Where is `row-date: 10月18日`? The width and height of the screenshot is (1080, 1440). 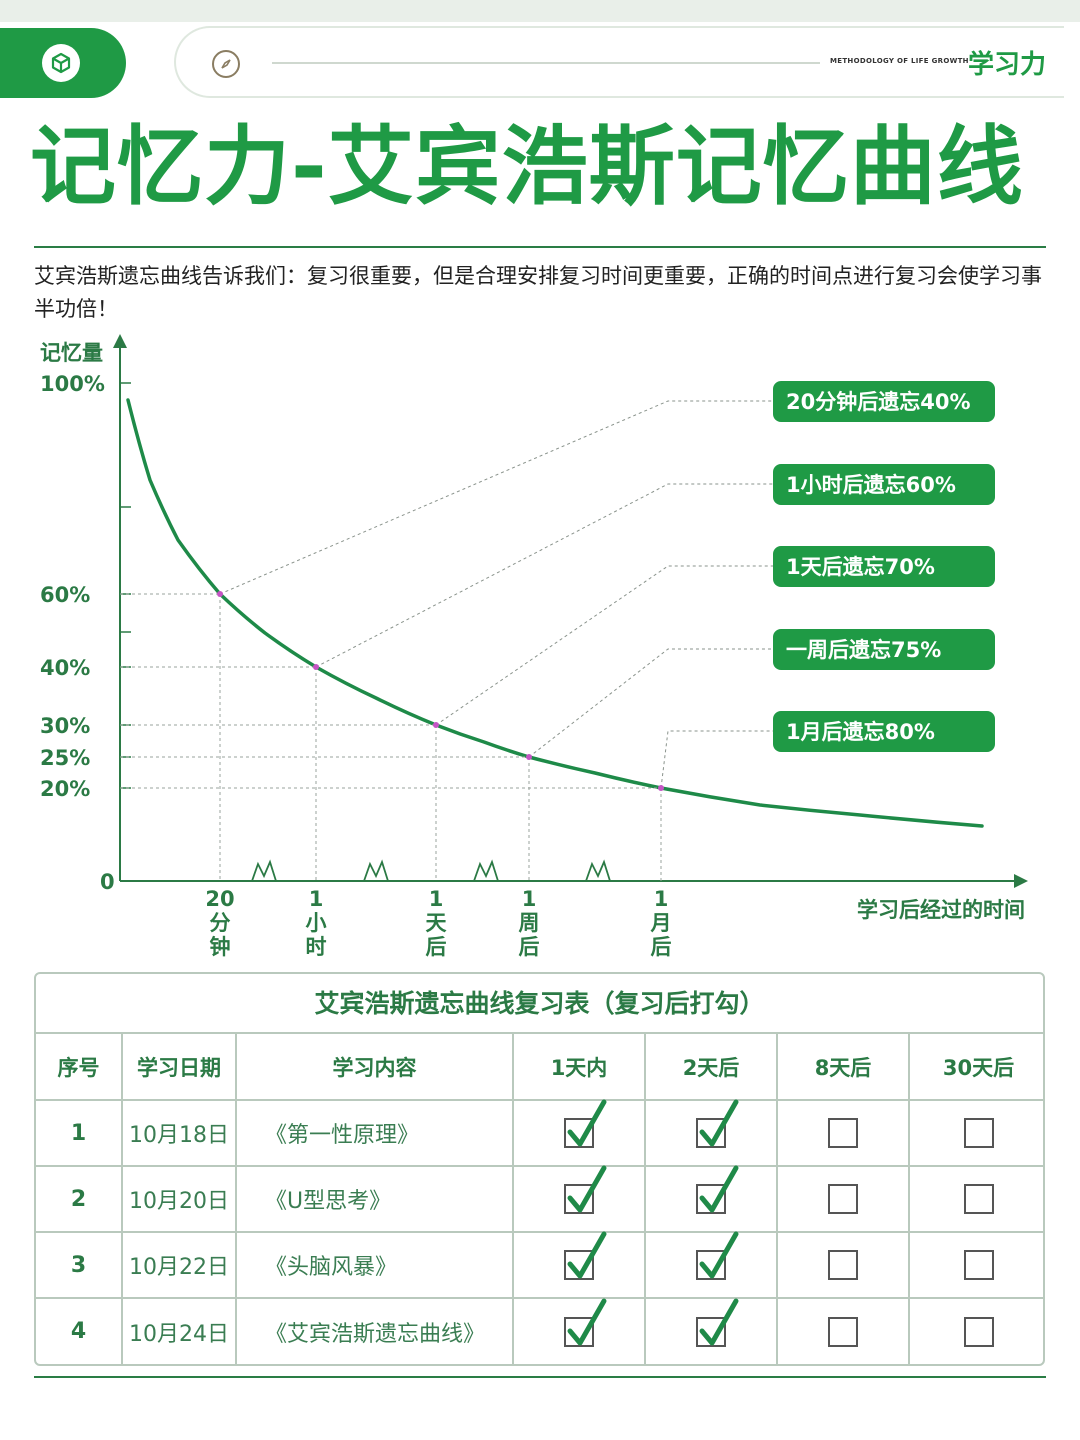
row-date: 10月18日 is located at coordinates (179, 1133).